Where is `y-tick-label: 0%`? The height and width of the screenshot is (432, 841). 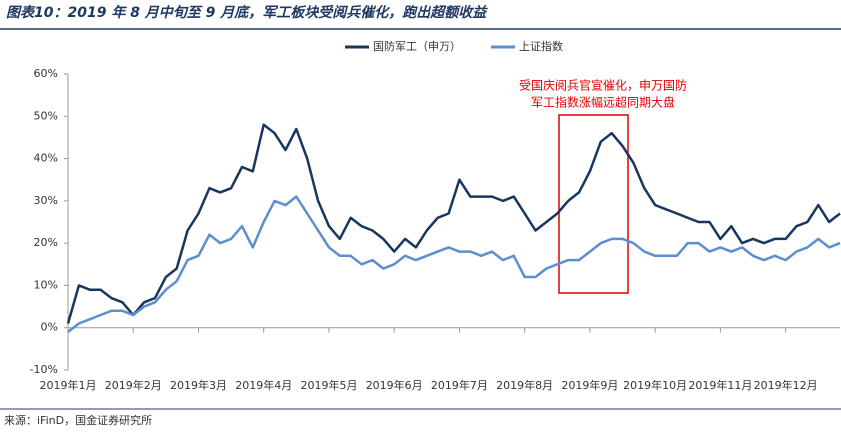
y-tick-label: 0% is located at coordinates (49, 327).